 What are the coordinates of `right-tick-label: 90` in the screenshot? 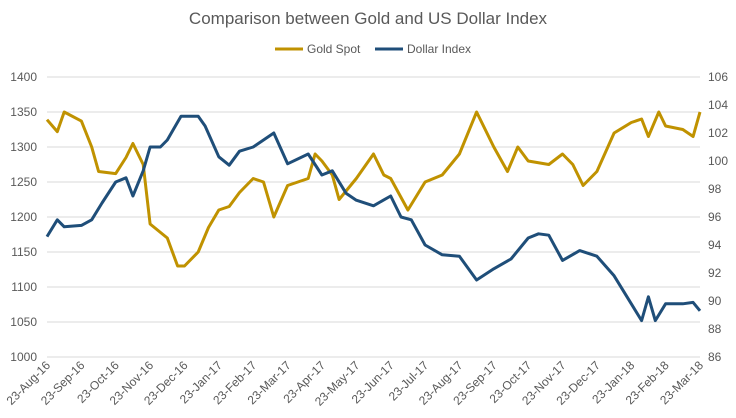 It's located at (715, 301).